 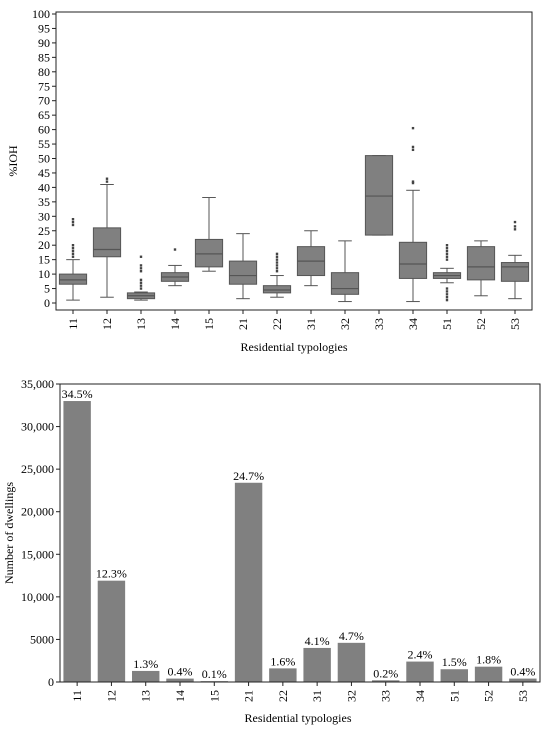 I want to click on y-tick-label: 30, so click(x=44, y=216).